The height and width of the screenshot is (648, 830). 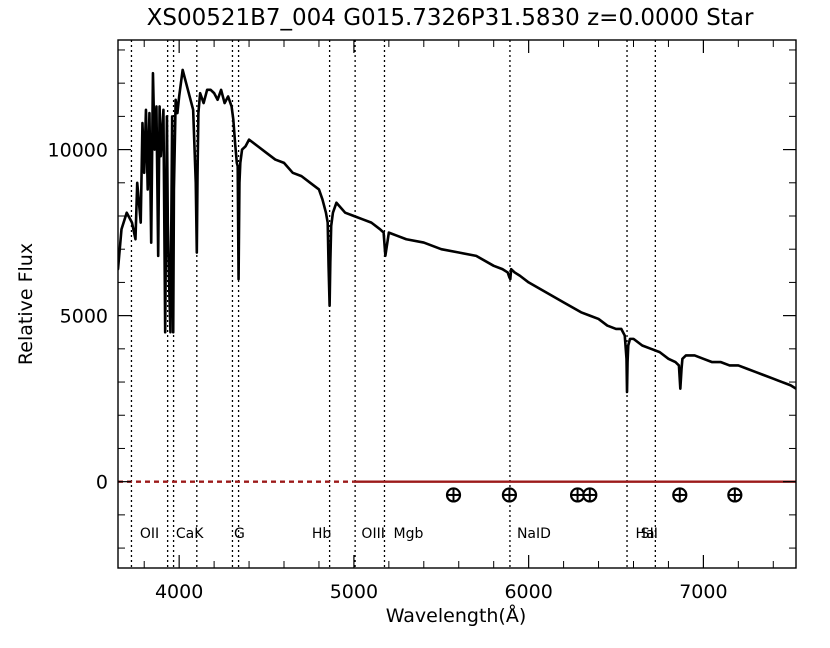 I want to click on y-tick-label-10000: 10000, so click(x=78, y=151).